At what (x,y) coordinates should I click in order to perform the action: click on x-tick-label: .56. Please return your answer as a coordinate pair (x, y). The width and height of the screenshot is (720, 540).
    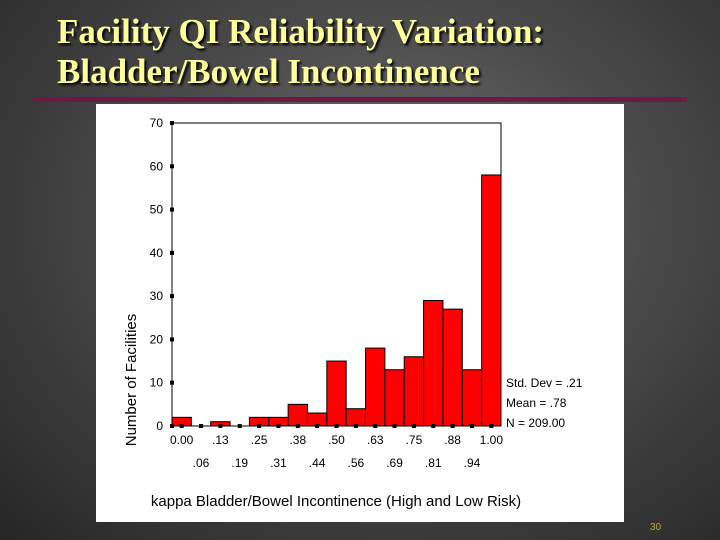
    Looking at the image, I should click on (356, 463).